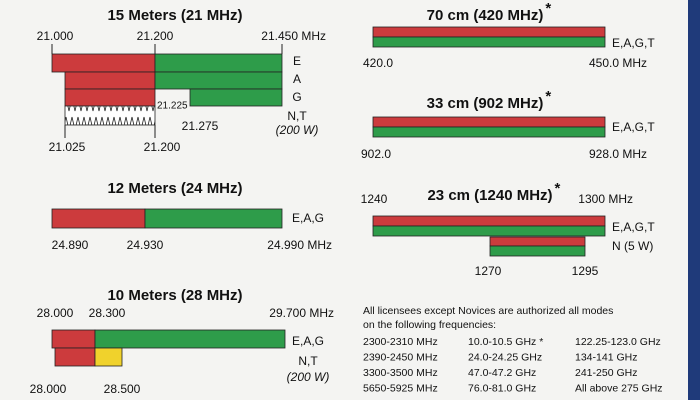  I want to click on freq-label: 1270, so click(488, 271).